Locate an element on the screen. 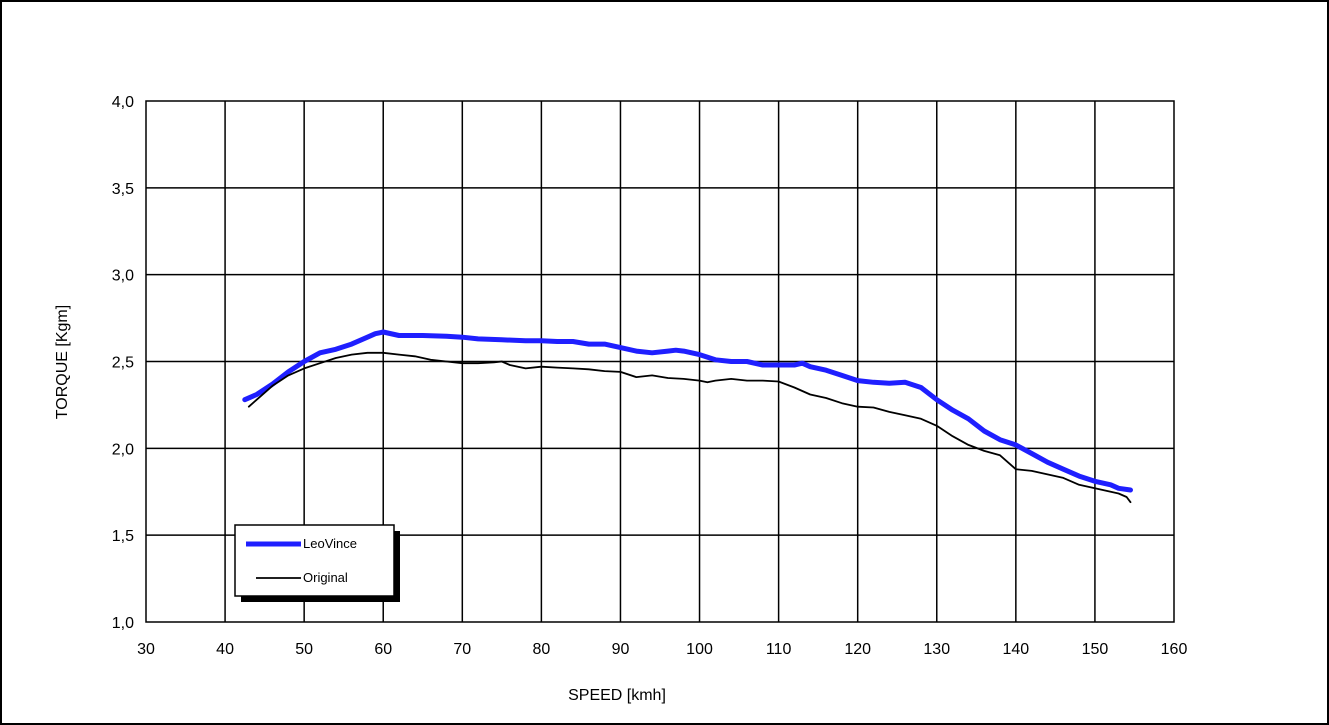 This screenshot has height=725, width=1329. series-line-original is located at coordinates (689, 427).